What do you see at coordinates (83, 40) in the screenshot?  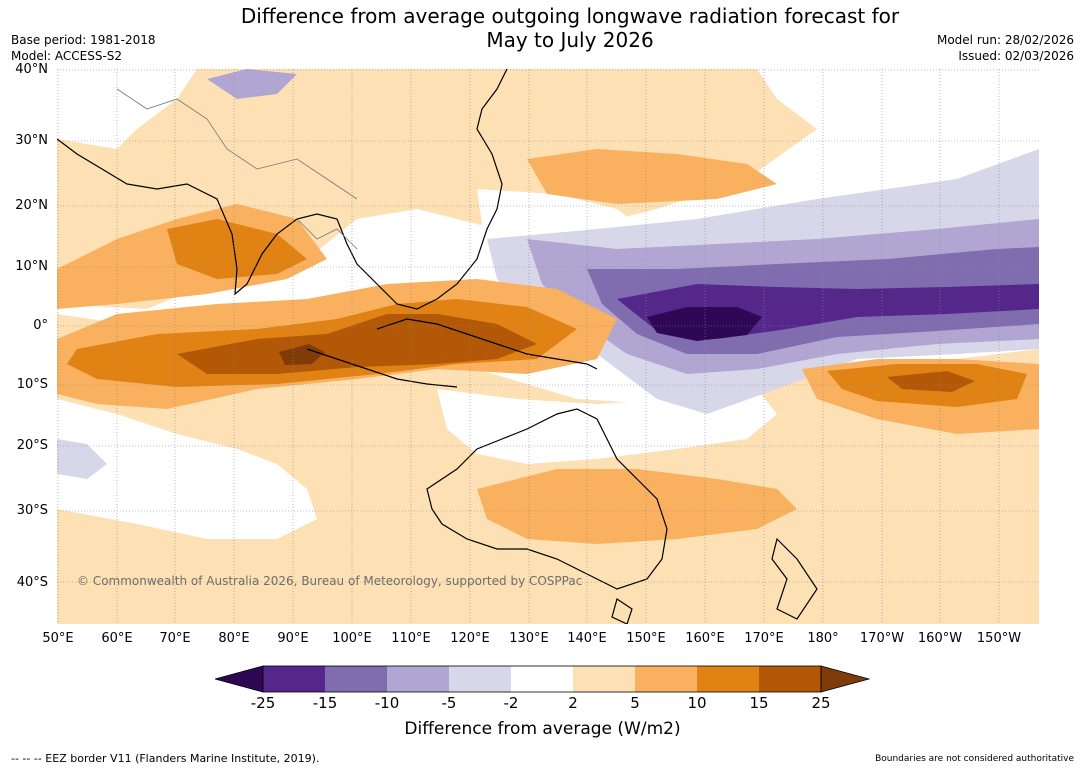 I see `base-period: Base period: 1981-2018` at bounding box center [83, 40].